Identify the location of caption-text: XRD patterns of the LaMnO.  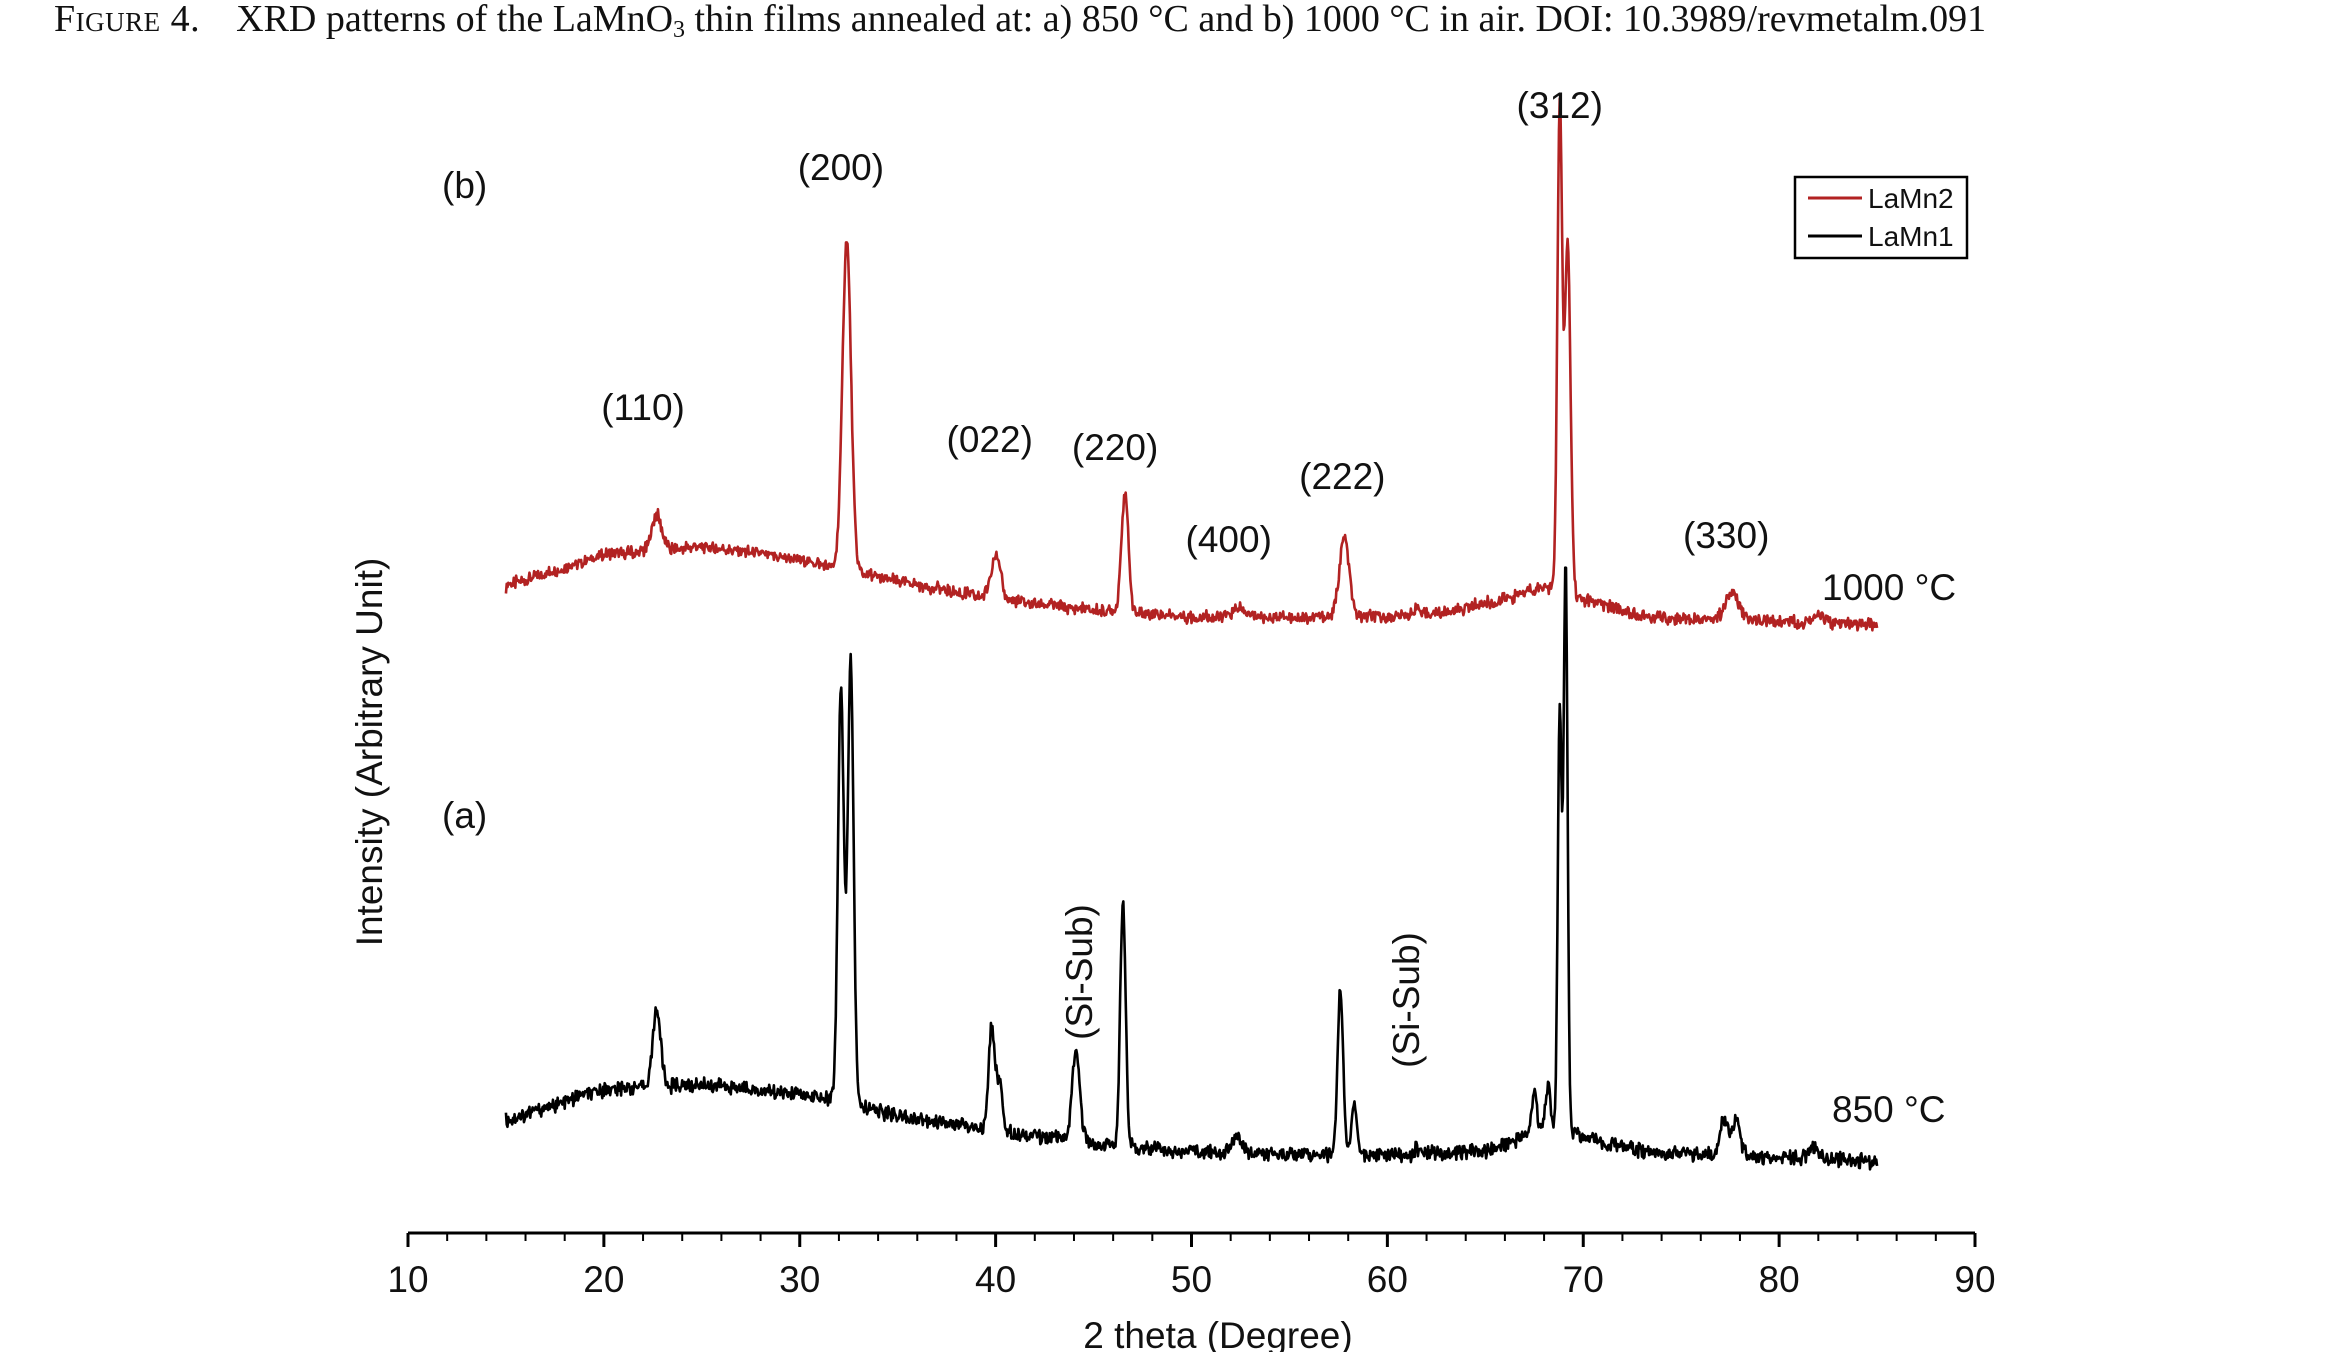
(455, 20).